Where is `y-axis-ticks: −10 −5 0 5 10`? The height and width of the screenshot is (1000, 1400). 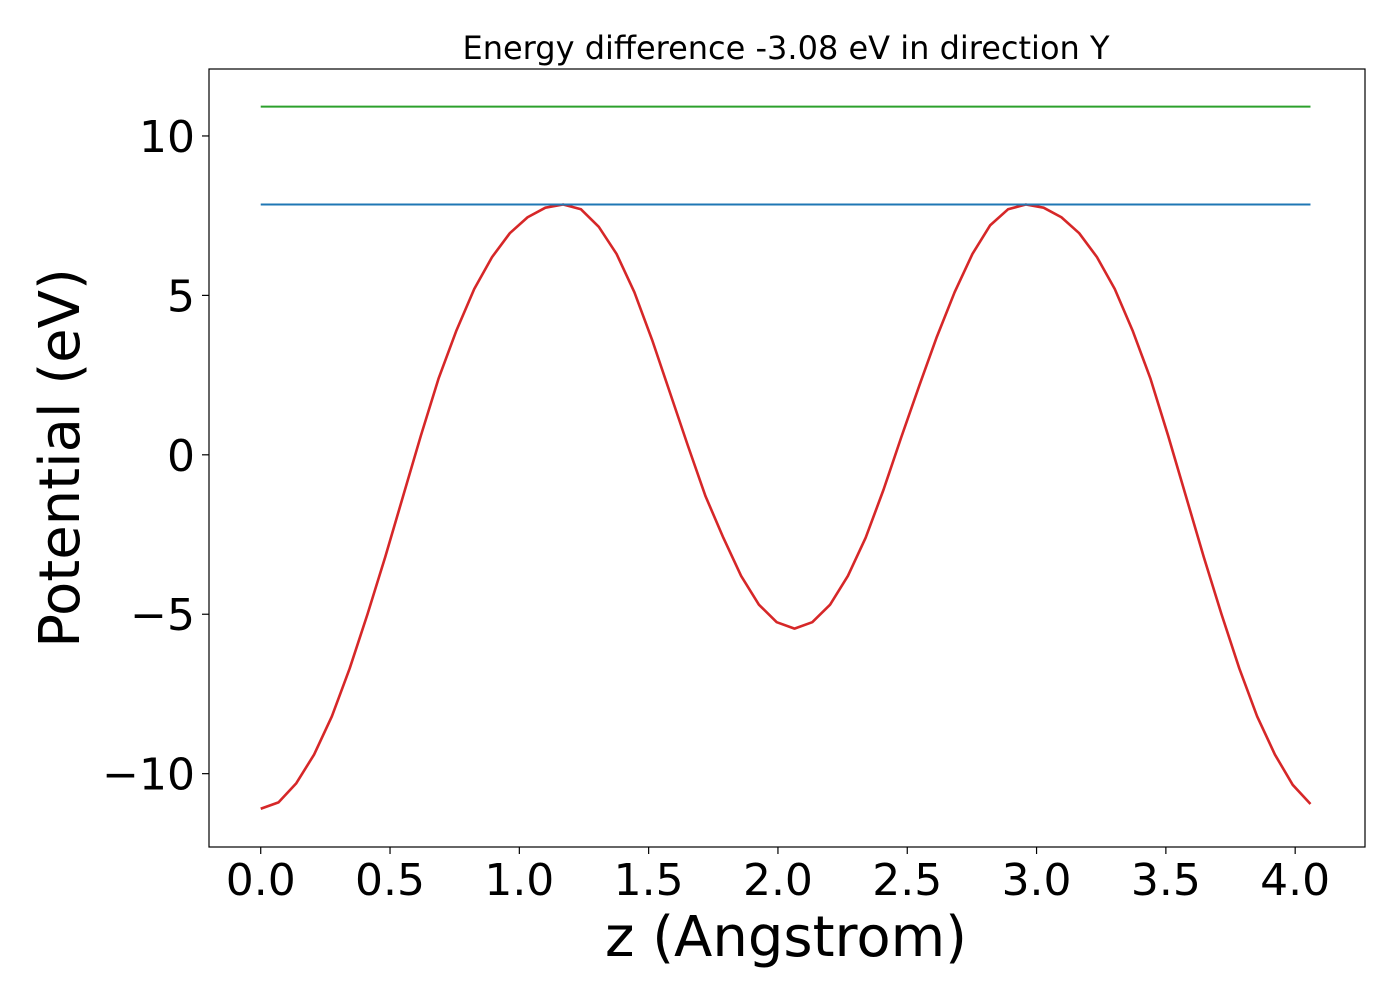
y-axis-ticks: −10 −5 0 5 10 is located at coordinates (155, 456).